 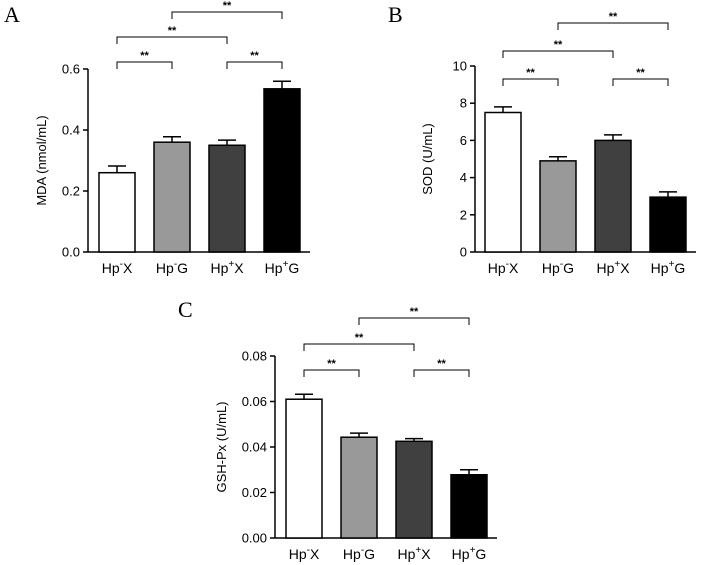 I want to click on panel-letter: A, so click(x=12, y=14).